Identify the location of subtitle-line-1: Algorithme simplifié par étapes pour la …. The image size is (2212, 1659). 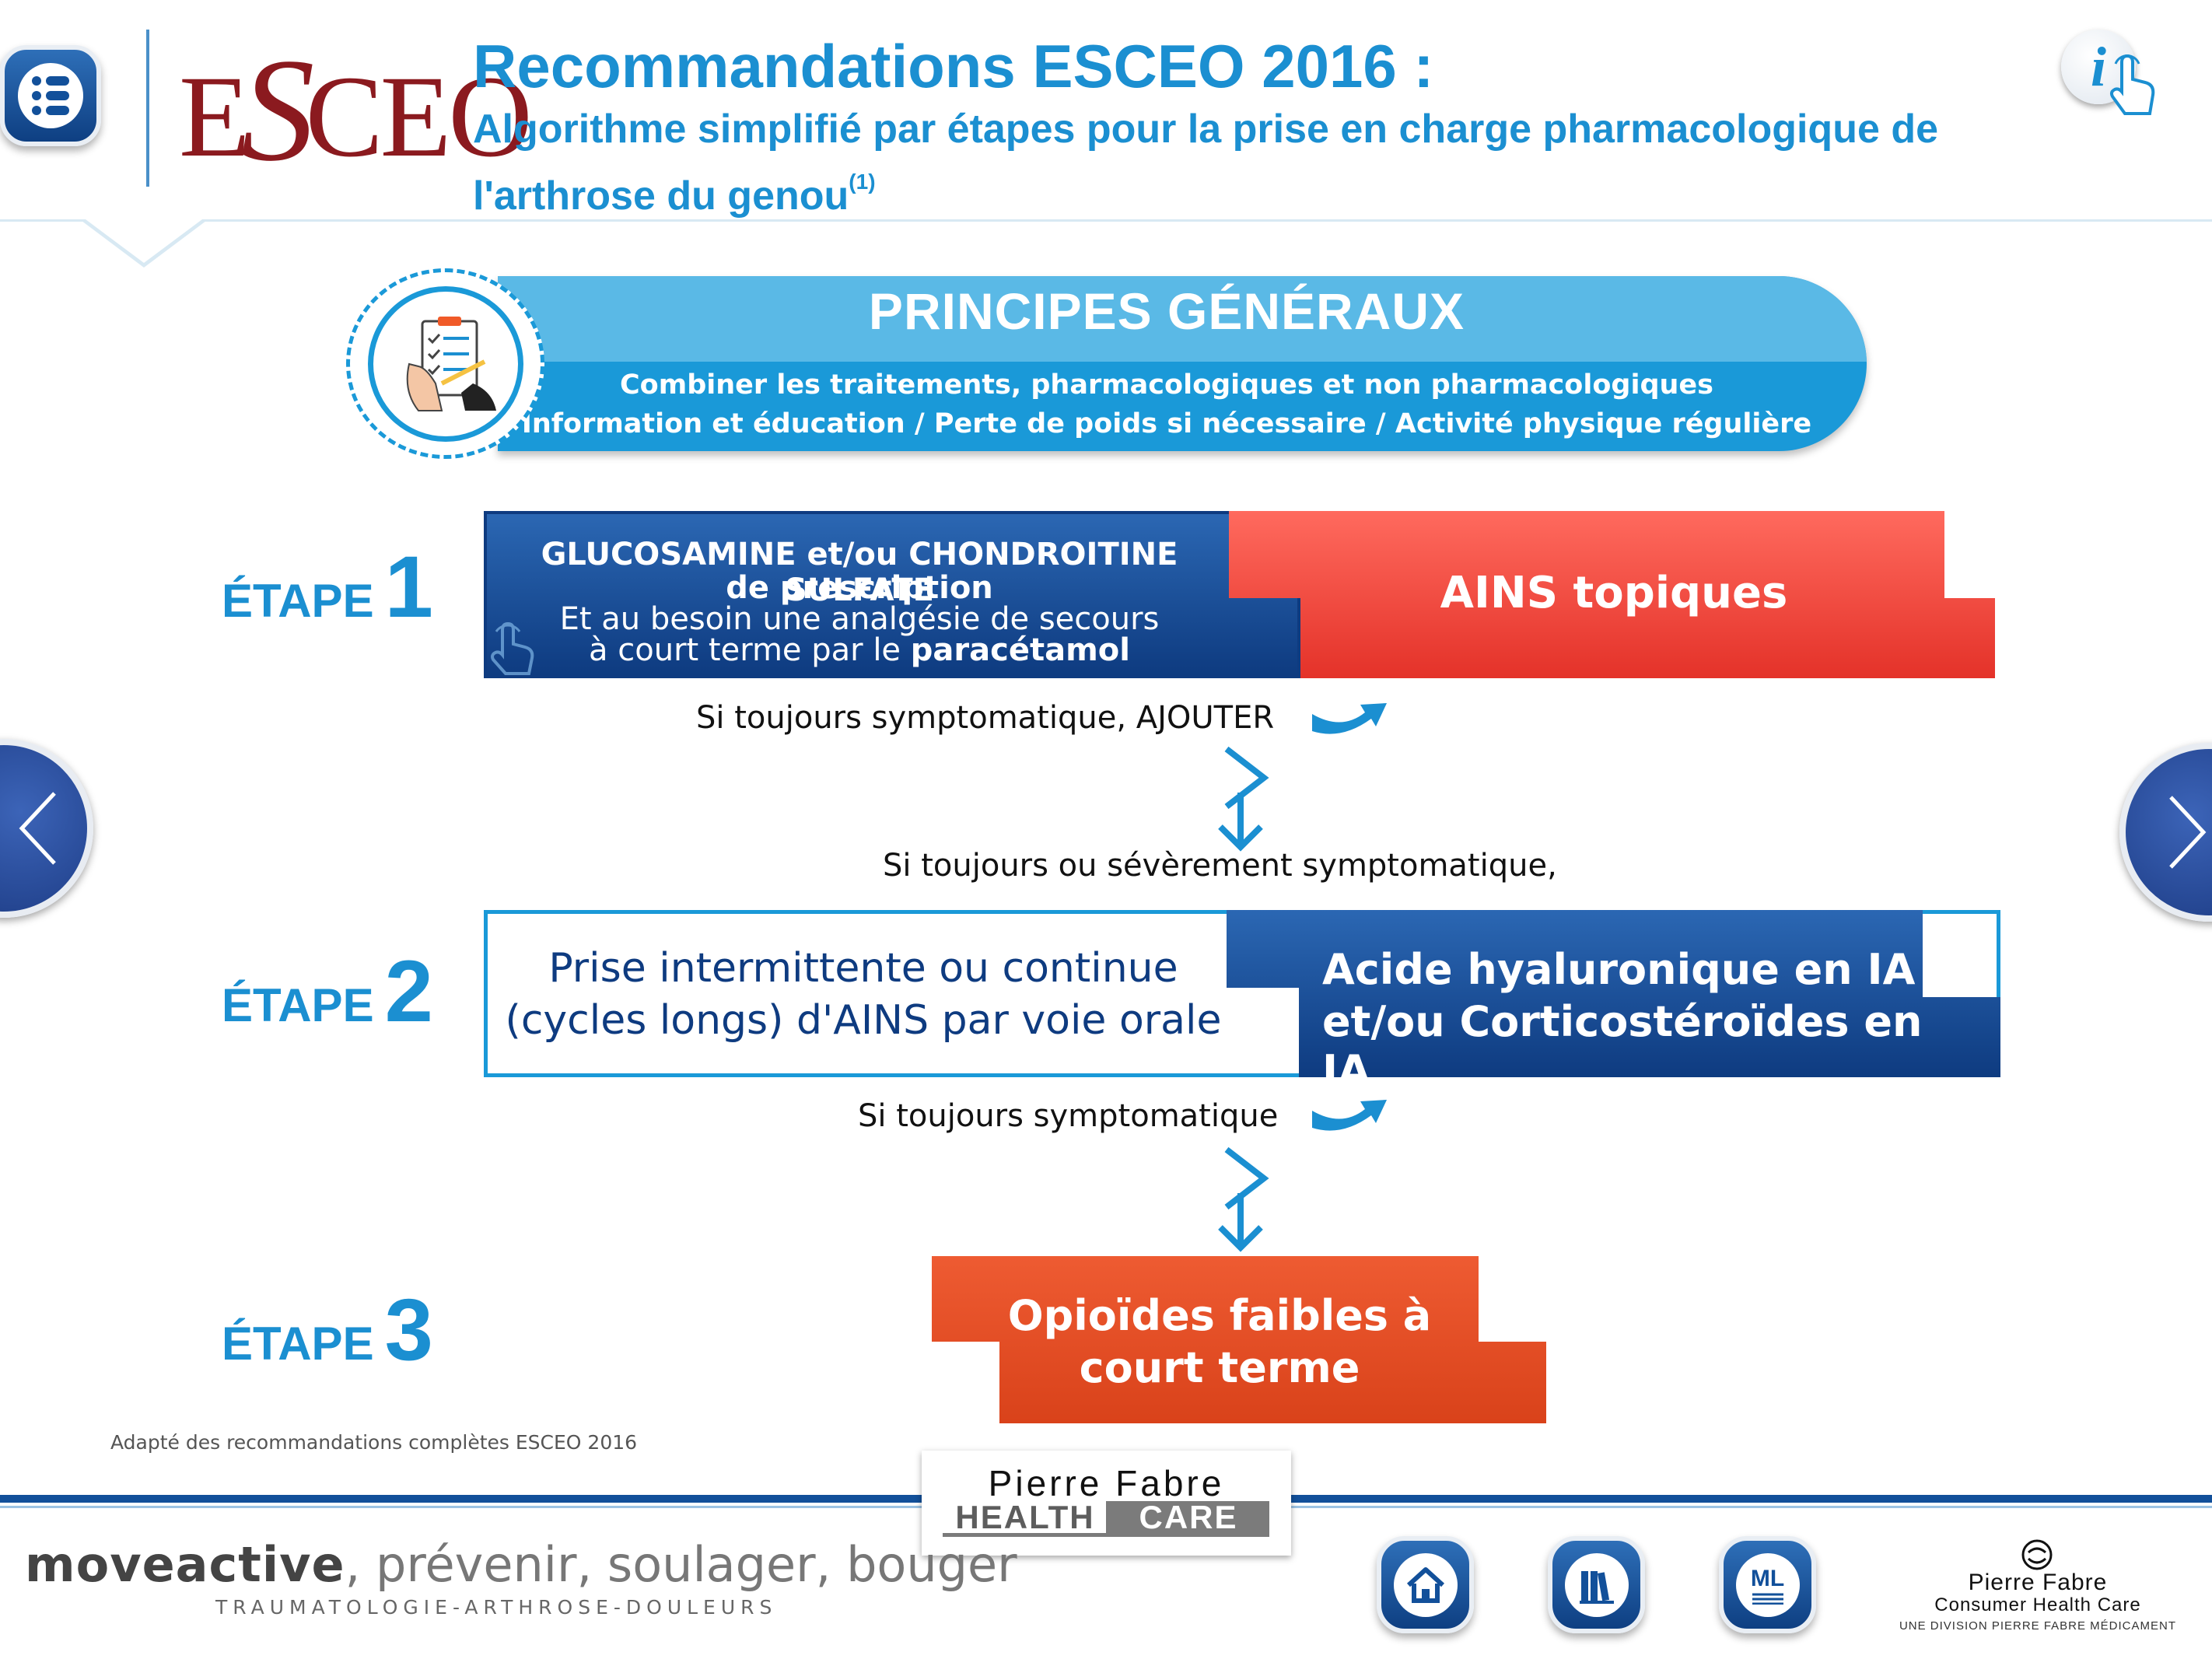
(1206, 129).